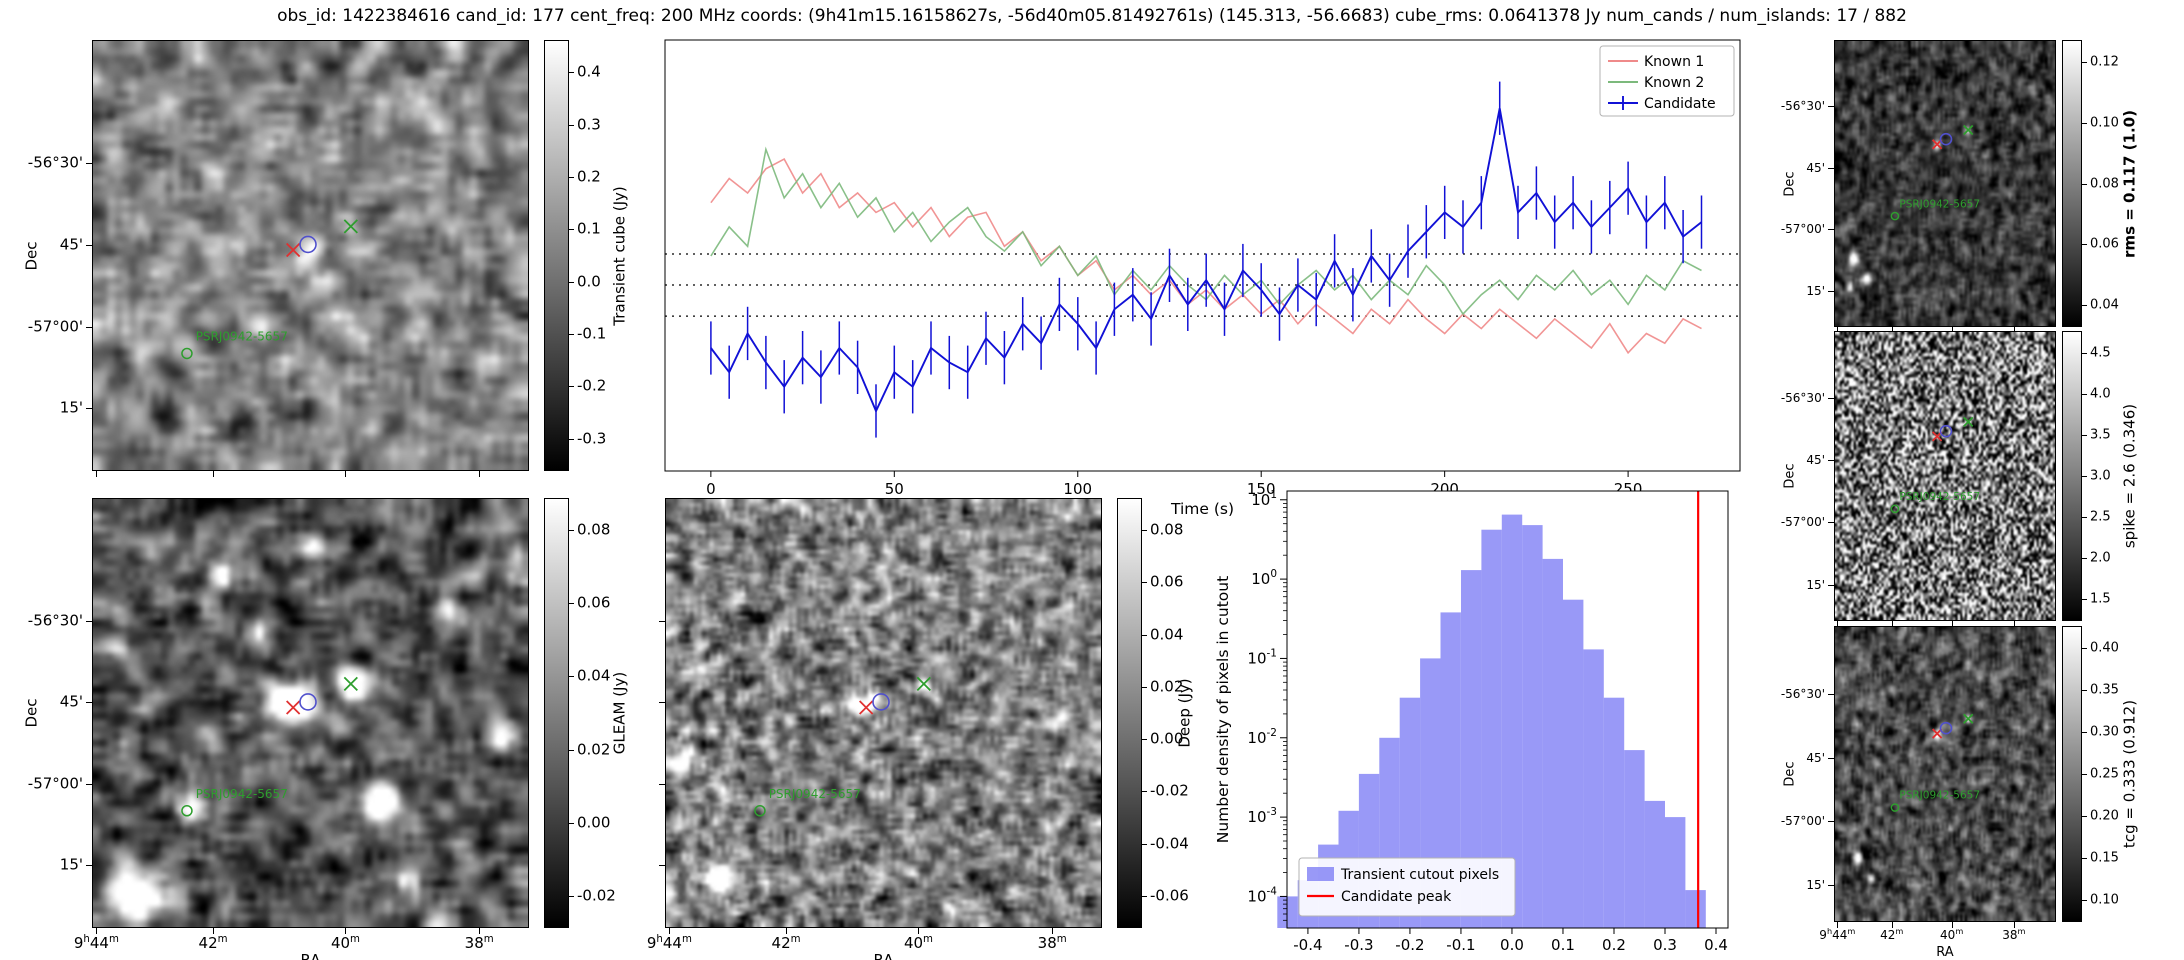  Describe the element at coordinates (1935, 172) in the screenshot. I see `rms-marker-overlay: PSRJ0942-5657` at that location.